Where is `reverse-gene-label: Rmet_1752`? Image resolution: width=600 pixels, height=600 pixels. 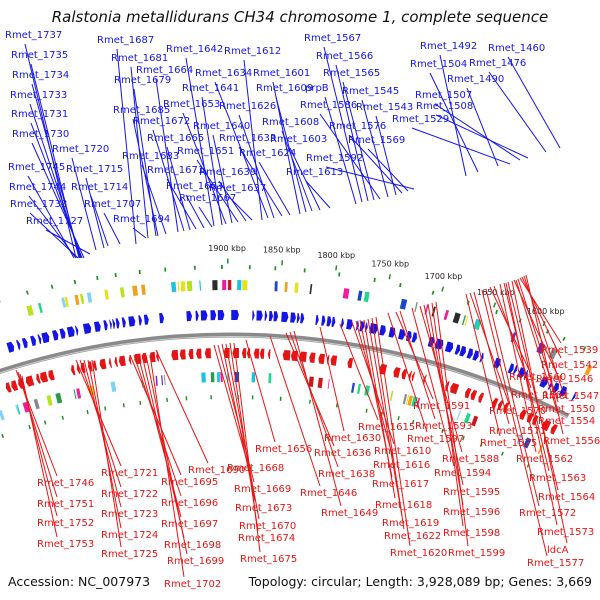 reverse-gene-label: Rmet_1752 is located at coordinates (65, 523).